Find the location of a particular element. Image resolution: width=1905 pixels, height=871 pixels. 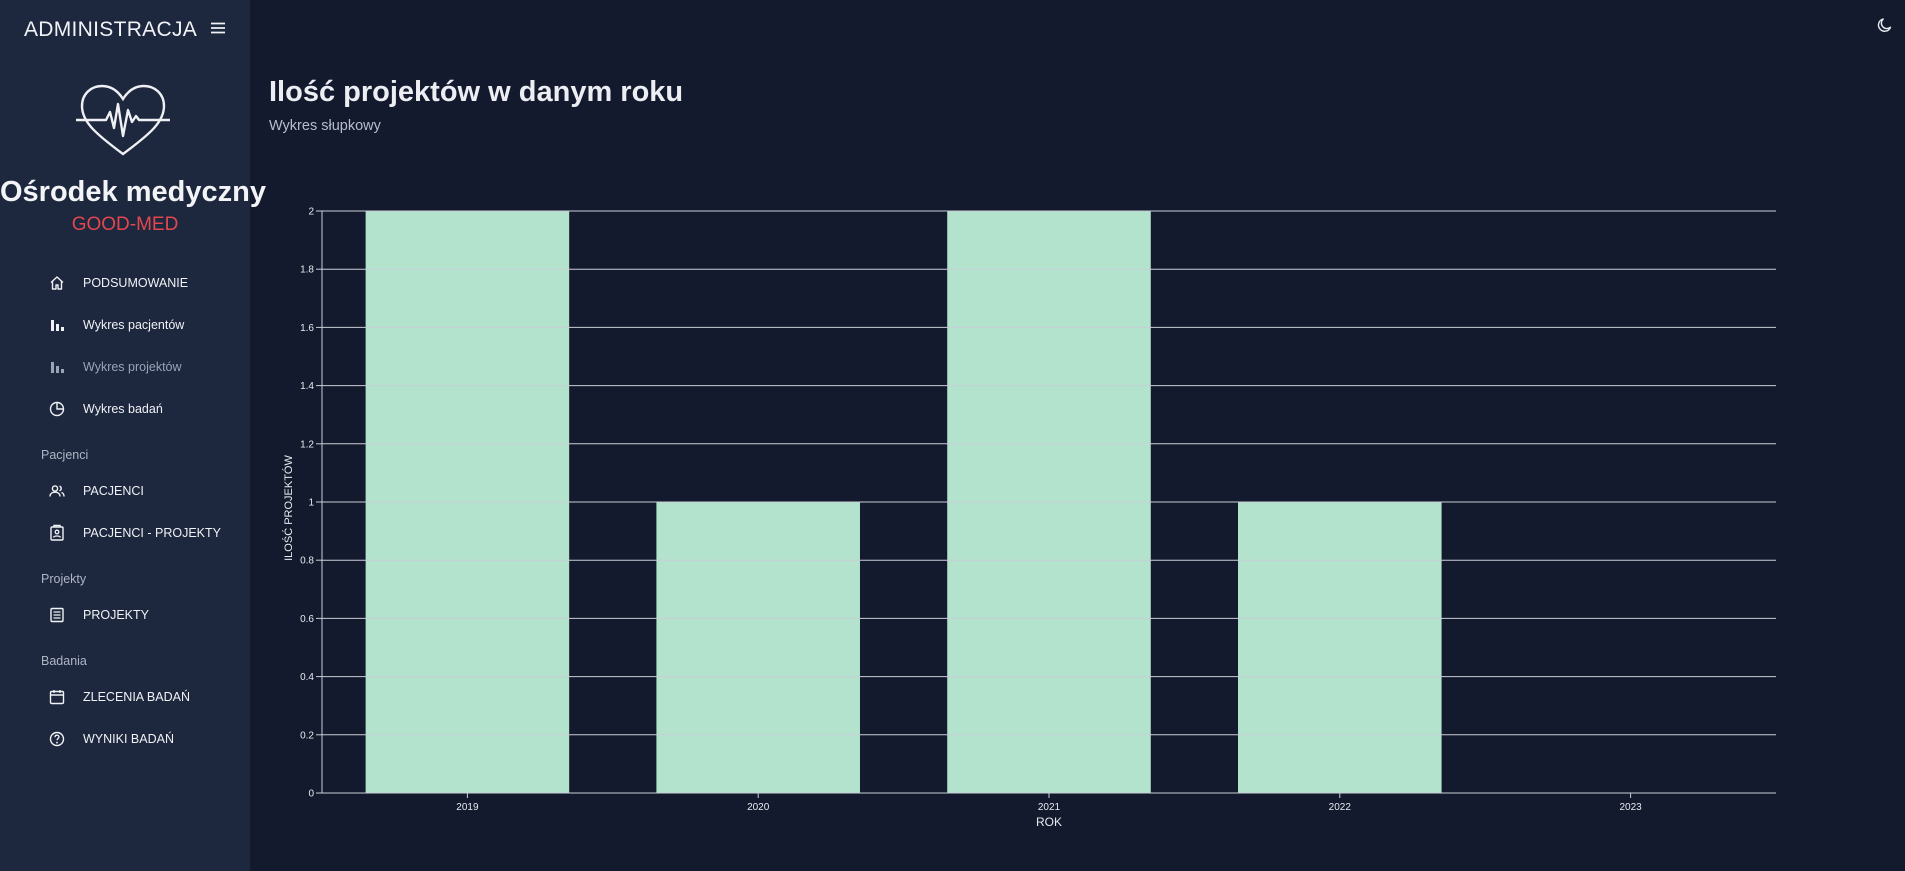

x-tick-label: 2019 is located at coordinates (467, 807).